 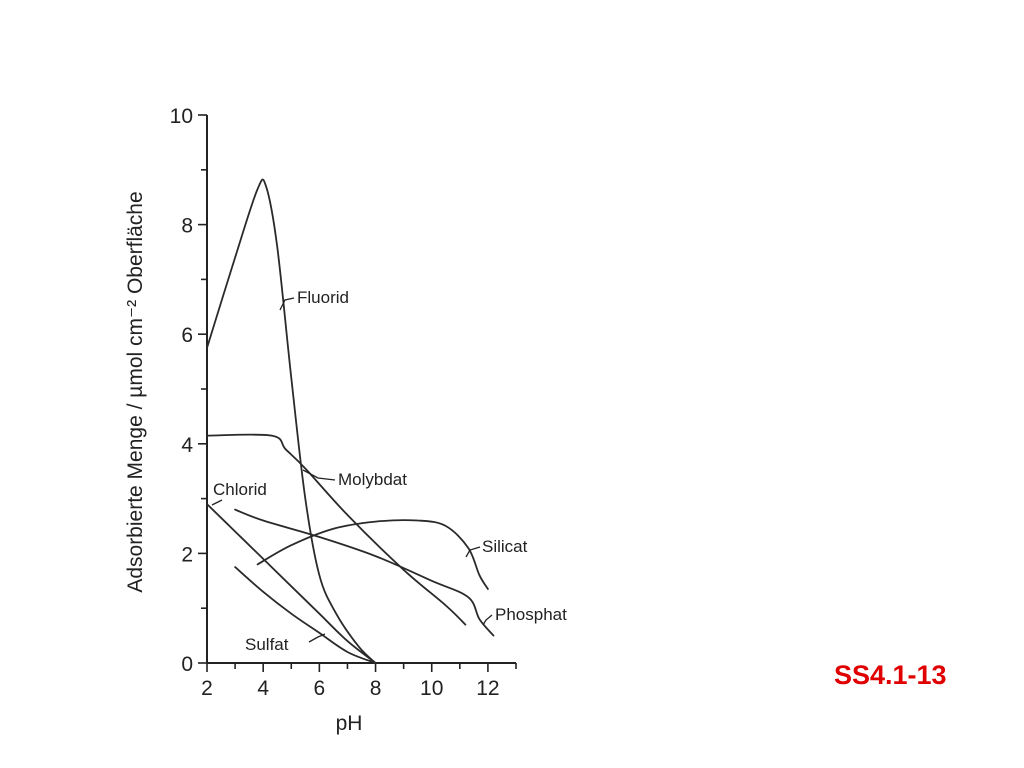 I want to click on y-tick-label: 10, so click(x=181, y=116).